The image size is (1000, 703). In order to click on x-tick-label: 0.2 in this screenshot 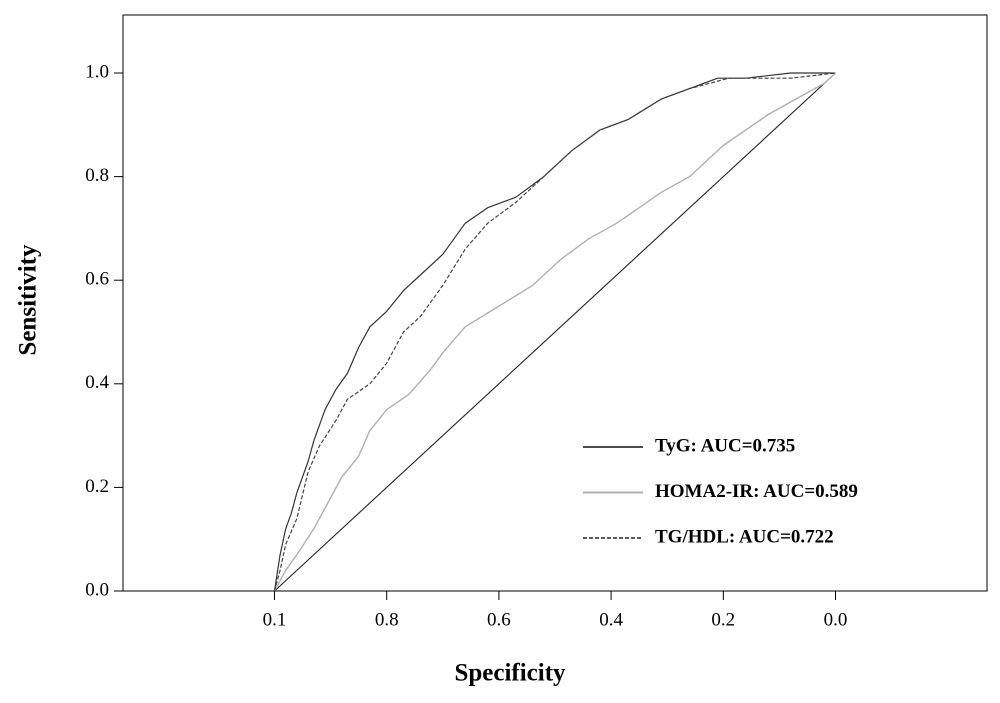, I will do `click(723, 619)`.